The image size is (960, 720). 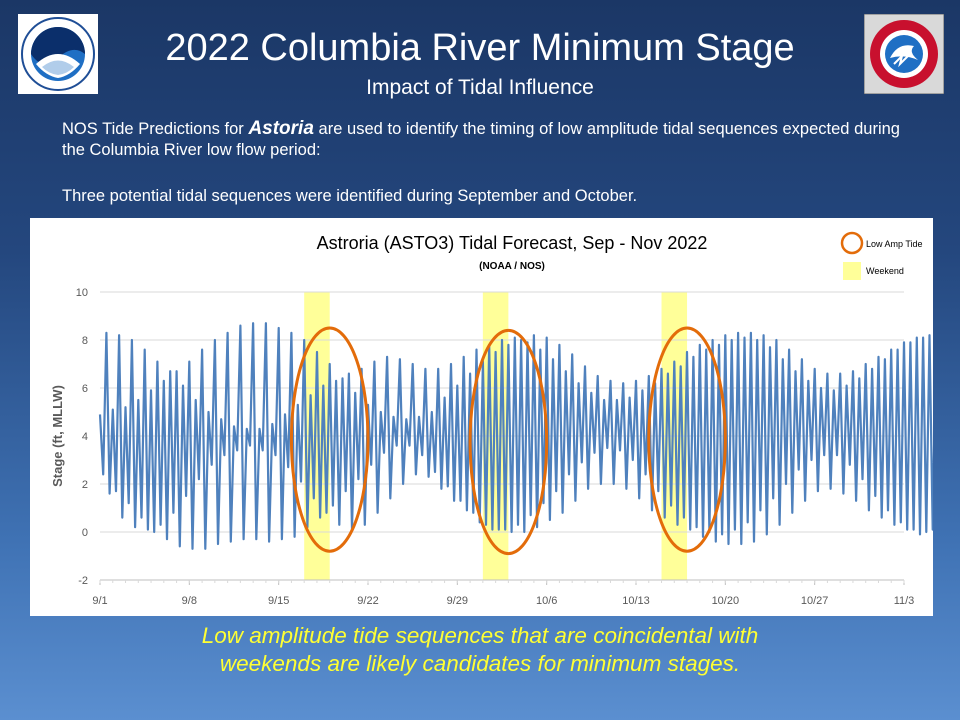 I want to click on noaa-logo, so click(x=58, y=54).